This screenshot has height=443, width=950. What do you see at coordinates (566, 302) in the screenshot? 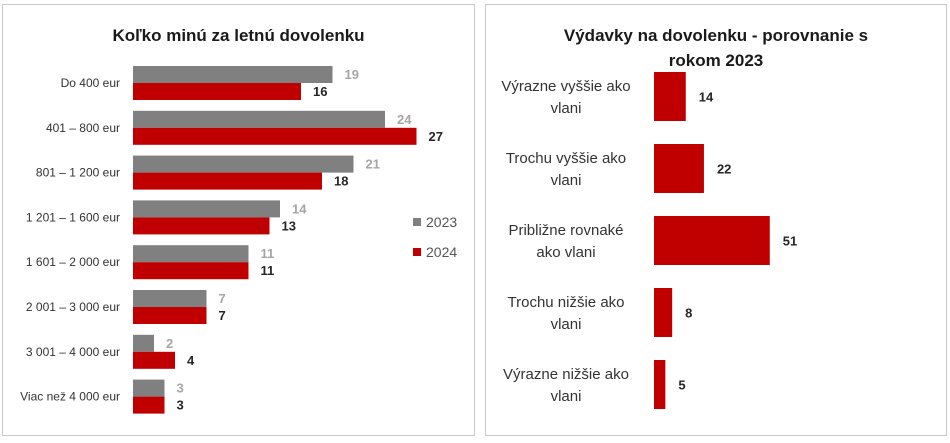
I see `category-label-line: Trochu nižšie ako` at bounding box center [566, 302].